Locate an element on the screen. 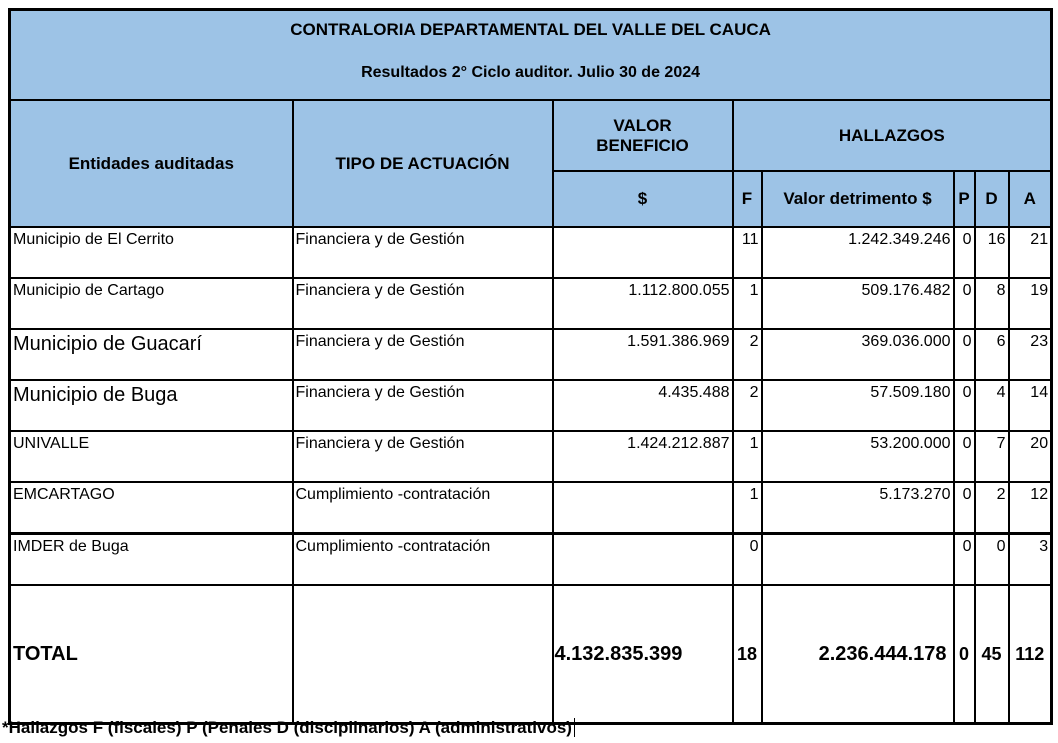 The height and width of the screenshot is (743, 1058). cell-findings-d: 2 is located at coordinates (991, 508).